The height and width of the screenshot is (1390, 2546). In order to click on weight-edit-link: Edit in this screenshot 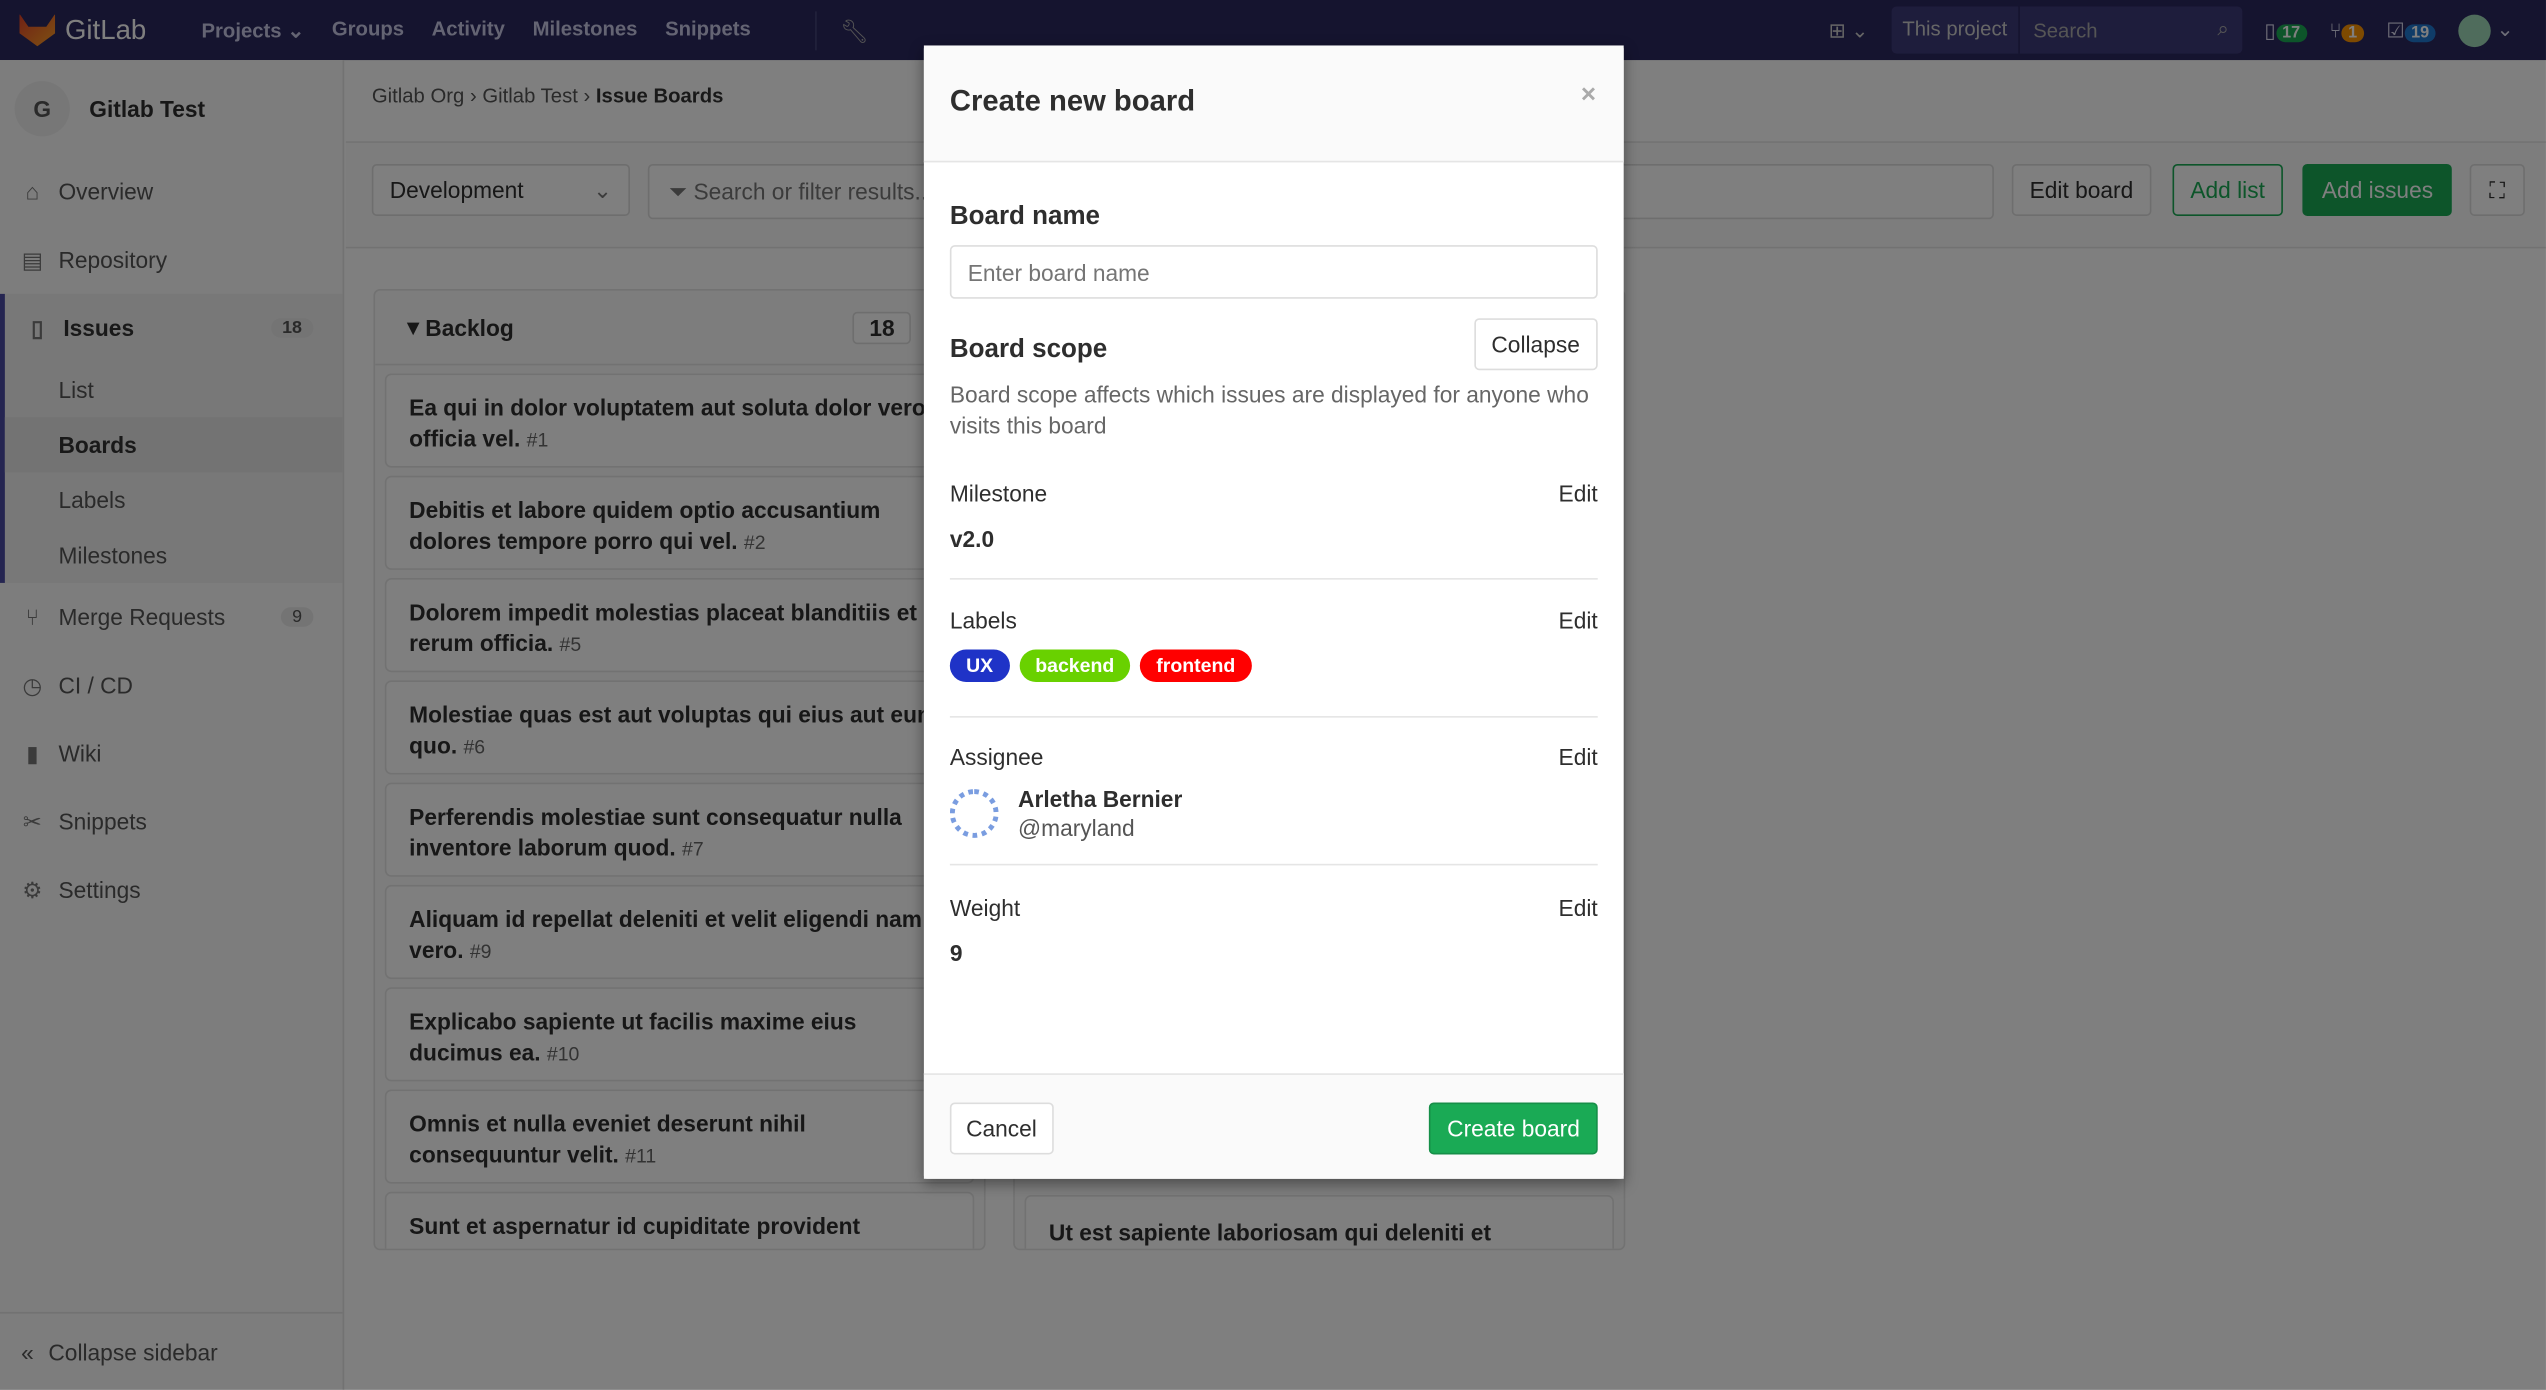, I will do `click(1578, 907)`.